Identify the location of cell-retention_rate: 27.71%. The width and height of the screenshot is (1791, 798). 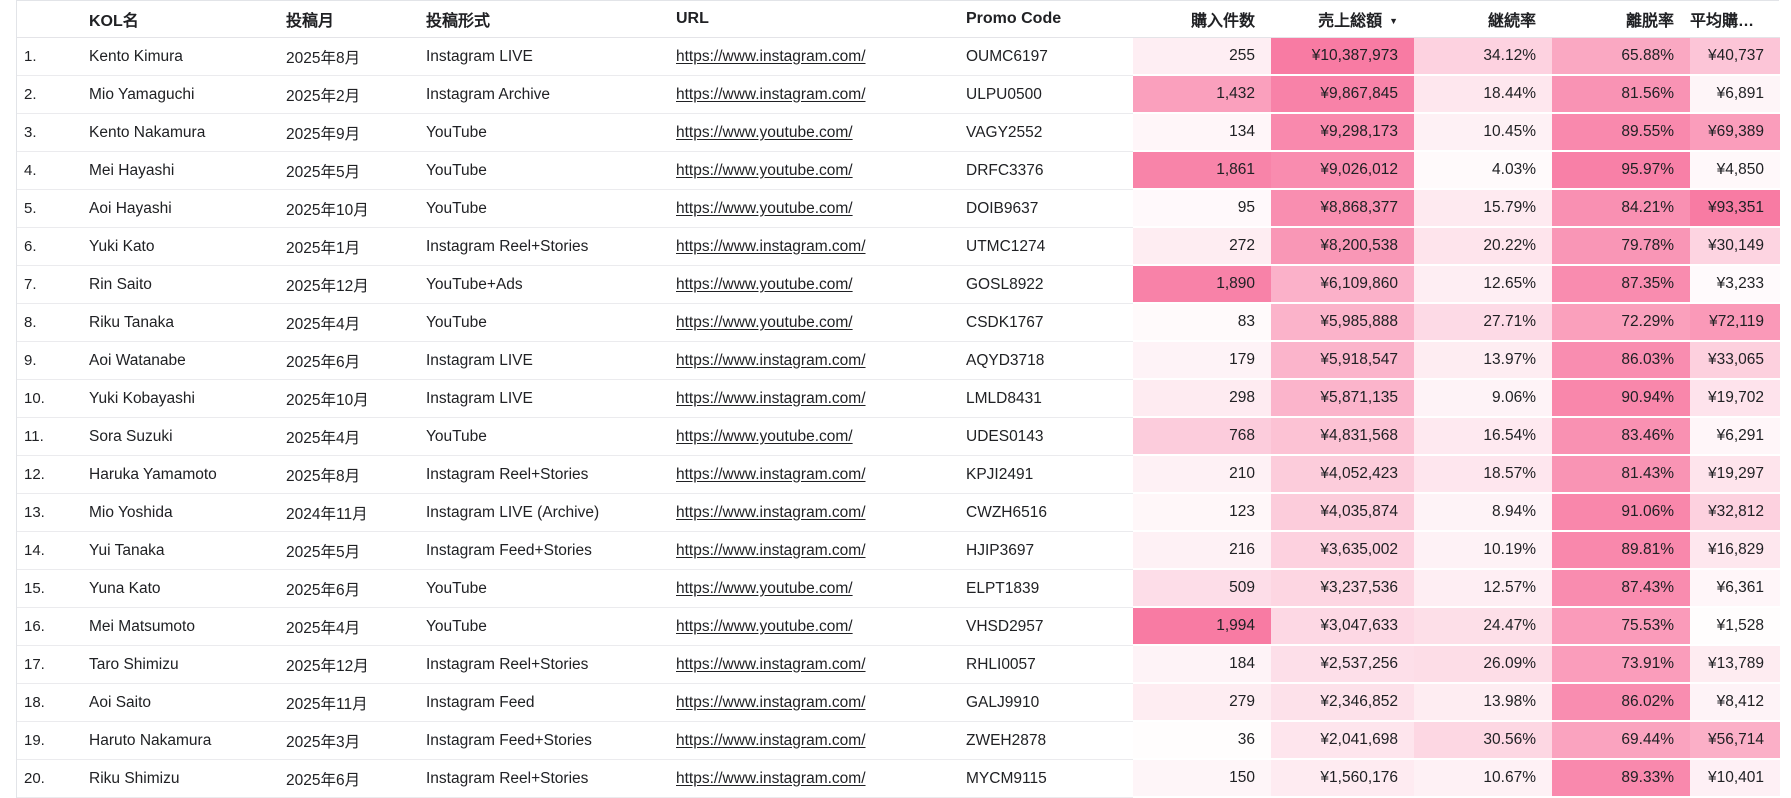
(1483, 323).